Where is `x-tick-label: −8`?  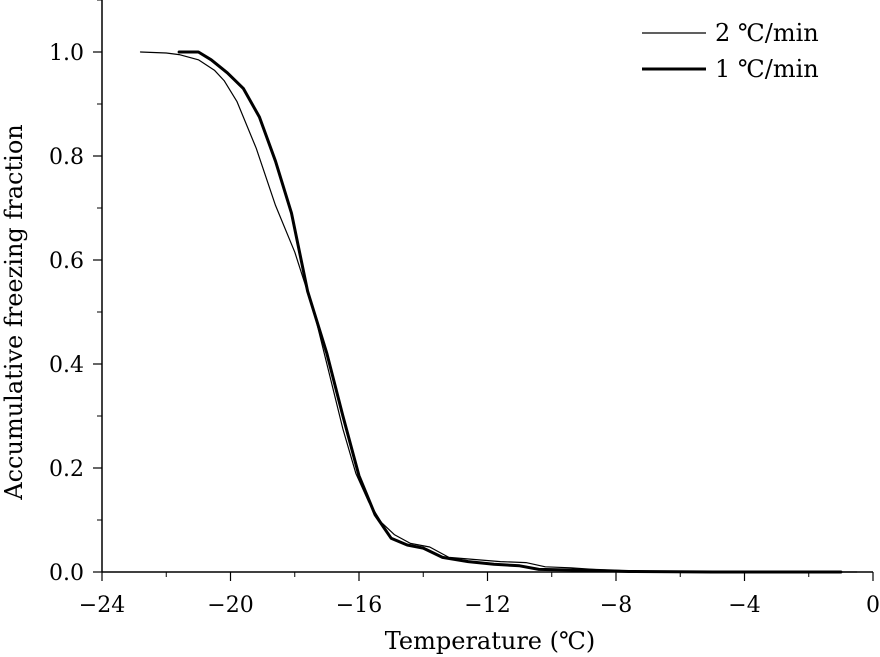
x-tick-label: −8 is located at coordinates (616, 605).